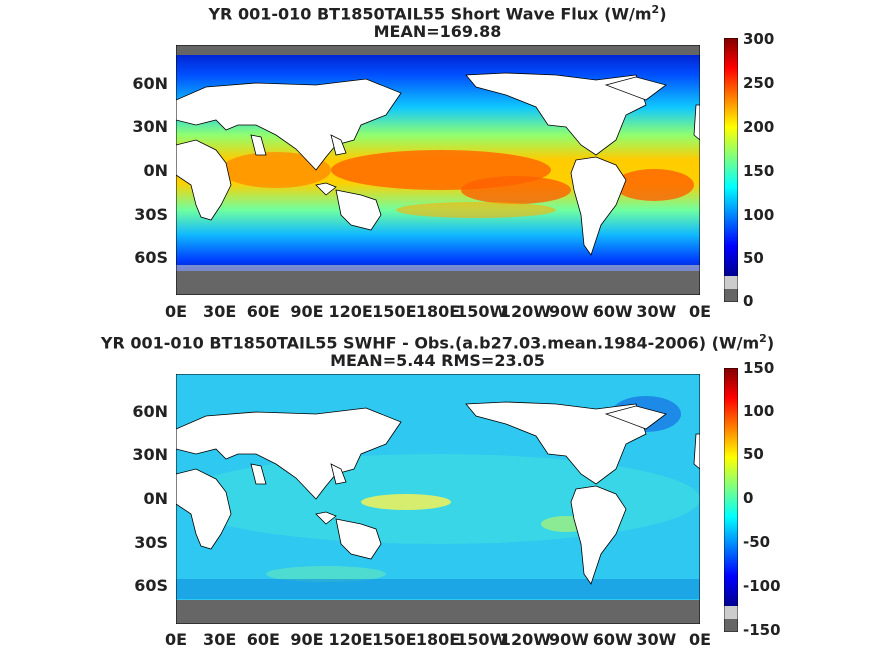  What do you see at coordinates (220, 639) in the screenshot?
I see `panel2-lon-label: 30E` at bounding box center [220, 639].